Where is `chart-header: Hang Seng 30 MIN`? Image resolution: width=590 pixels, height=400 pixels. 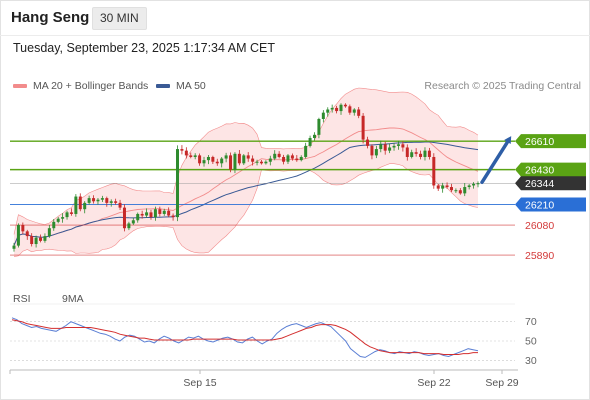
chart-header: Hang Seng 30 MIN is located at coordinates (295, 18).